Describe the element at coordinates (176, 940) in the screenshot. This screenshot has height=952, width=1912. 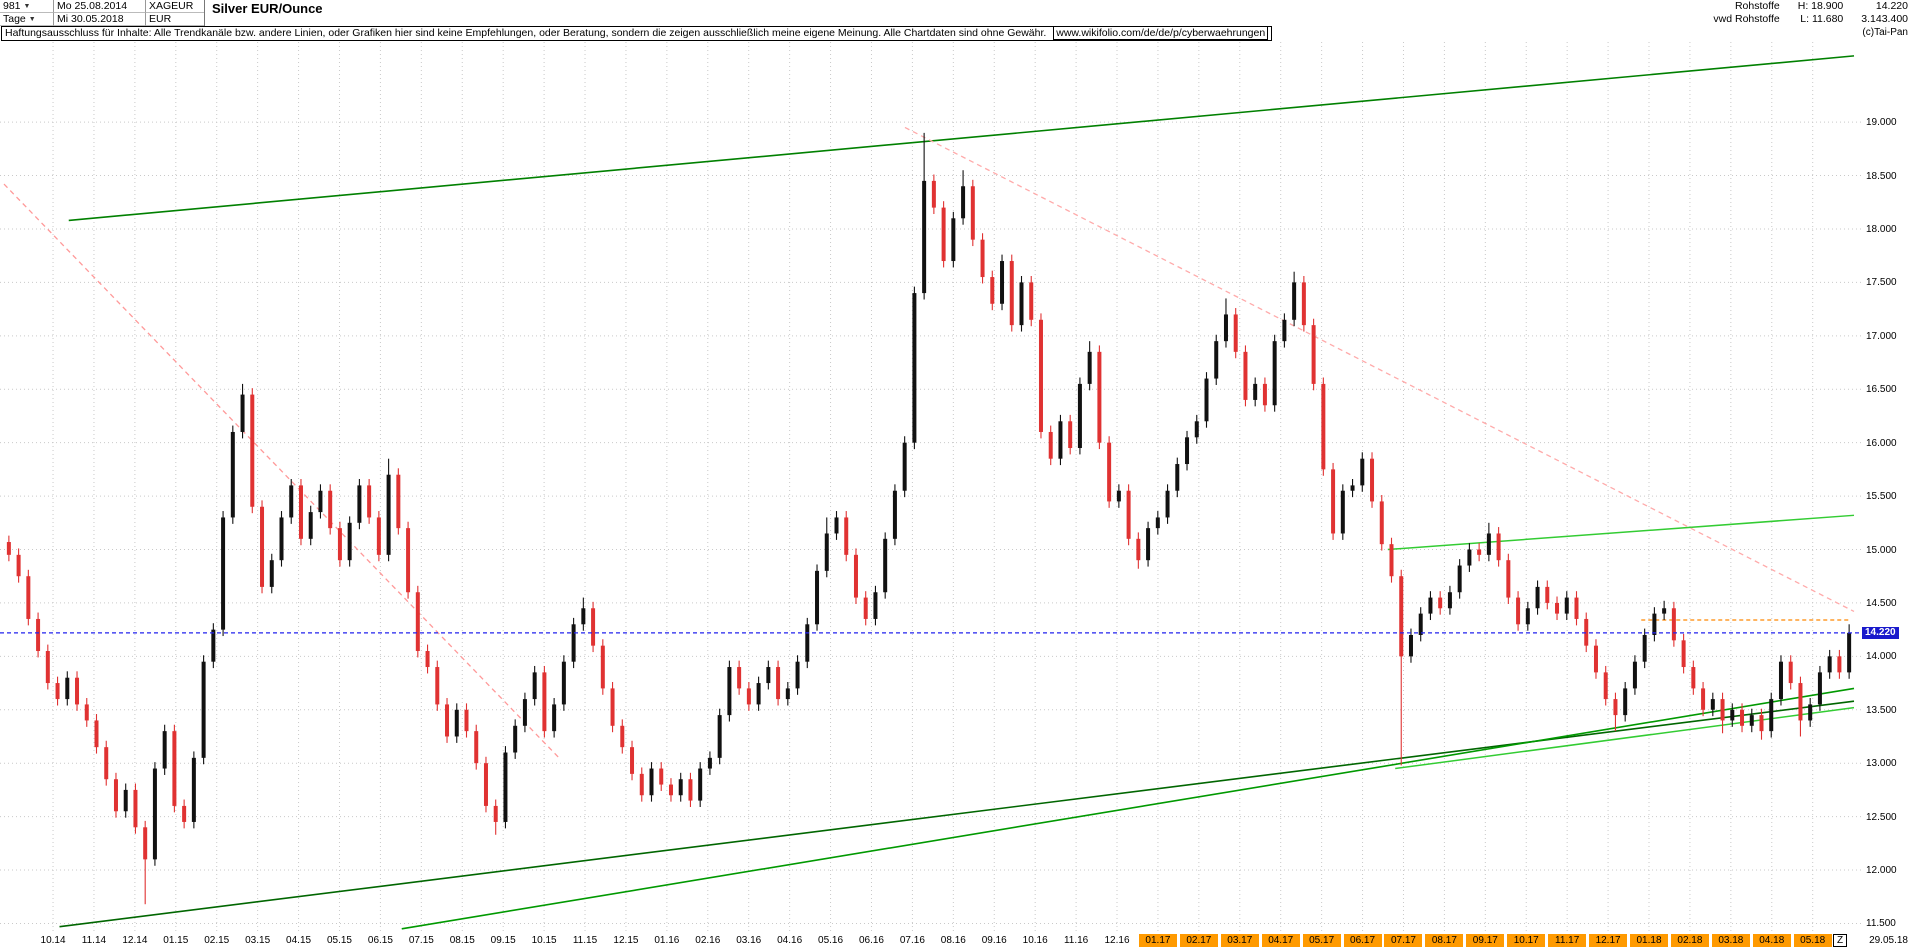
I see `time-axis-label: 01.15` at that location.